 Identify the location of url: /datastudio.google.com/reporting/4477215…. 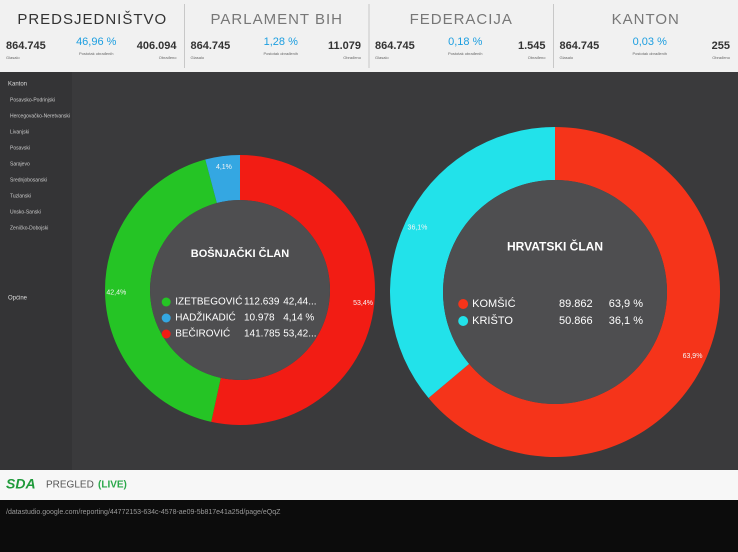
(143, 512).